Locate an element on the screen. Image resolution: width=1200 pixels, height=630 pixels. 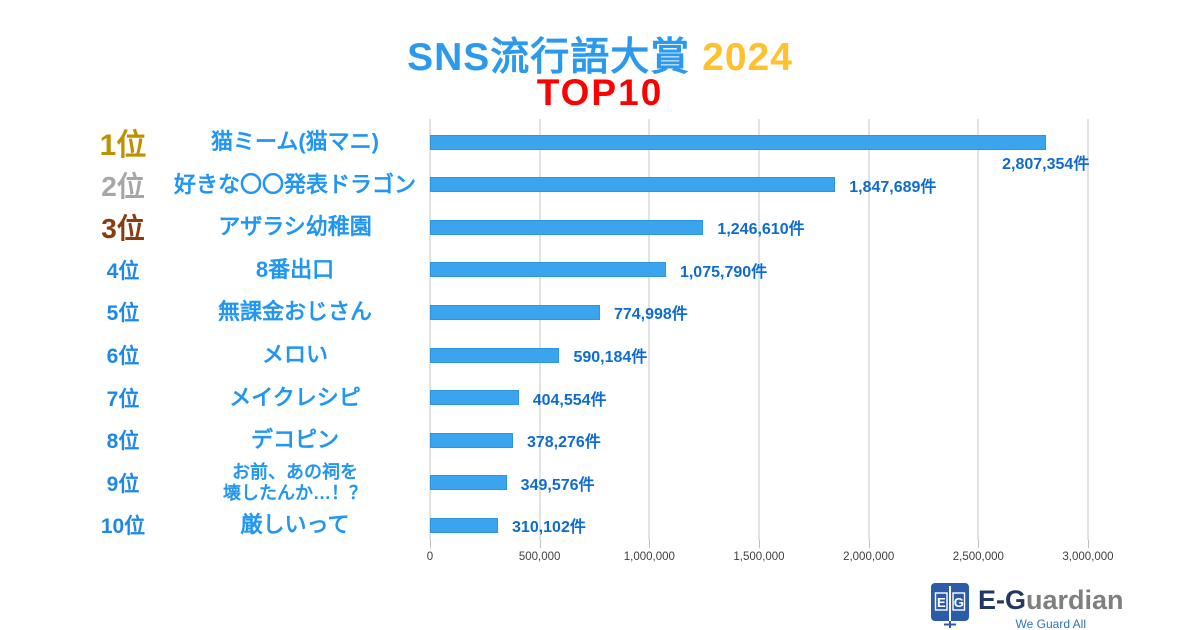
rank-label: 4位 is located at coordinates (123, 271).